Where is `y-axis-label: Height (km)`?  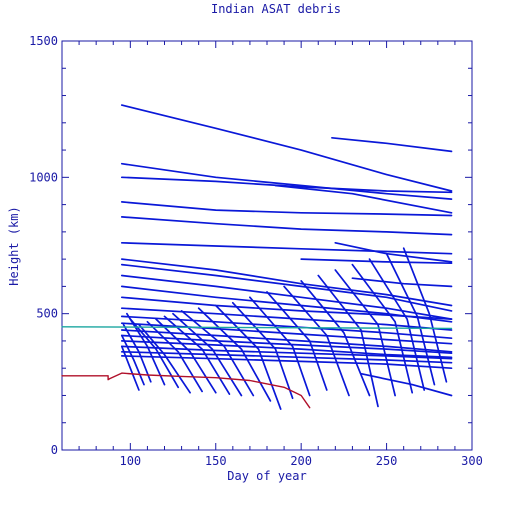
y-axis-label: Height (km) is located at coordinates (14, 245).